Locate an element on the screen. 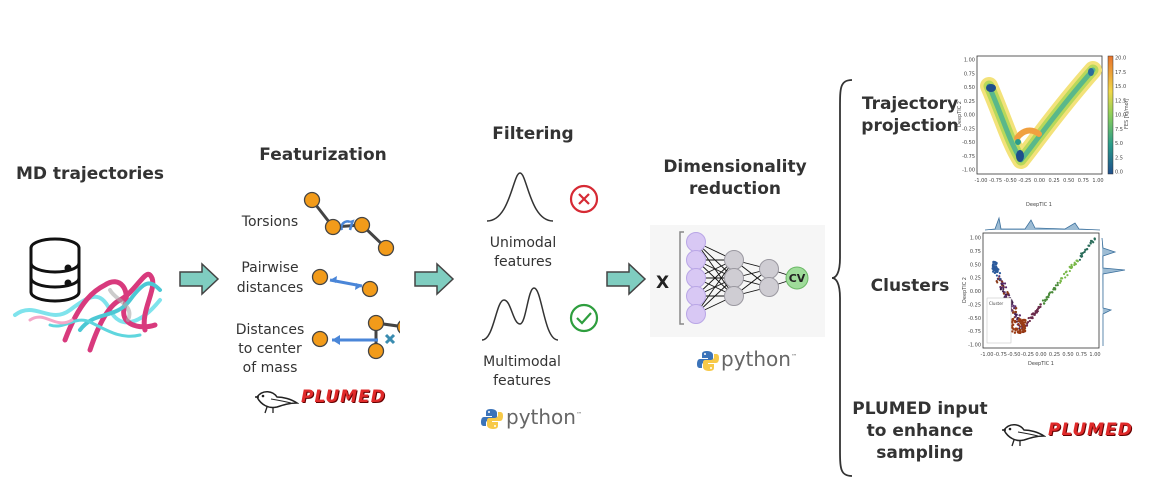 The image size is (1155, 502). filtering-title: Filtering is located at coordinates (533, 134).